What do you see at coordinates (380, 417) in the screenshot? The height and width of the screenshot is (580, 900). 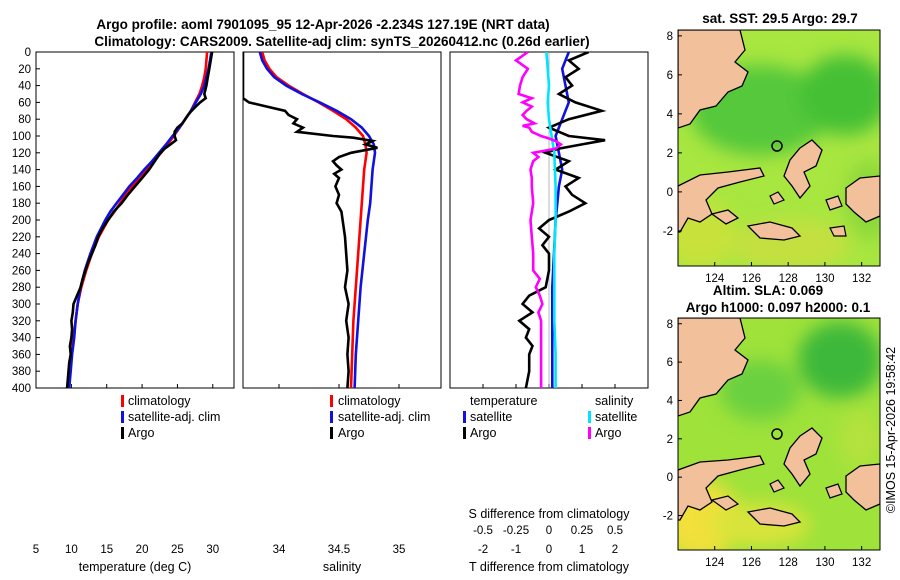 I see `salinity-legend: climatology satellite-adj. clim Argo` at bounding box center [380, 417].